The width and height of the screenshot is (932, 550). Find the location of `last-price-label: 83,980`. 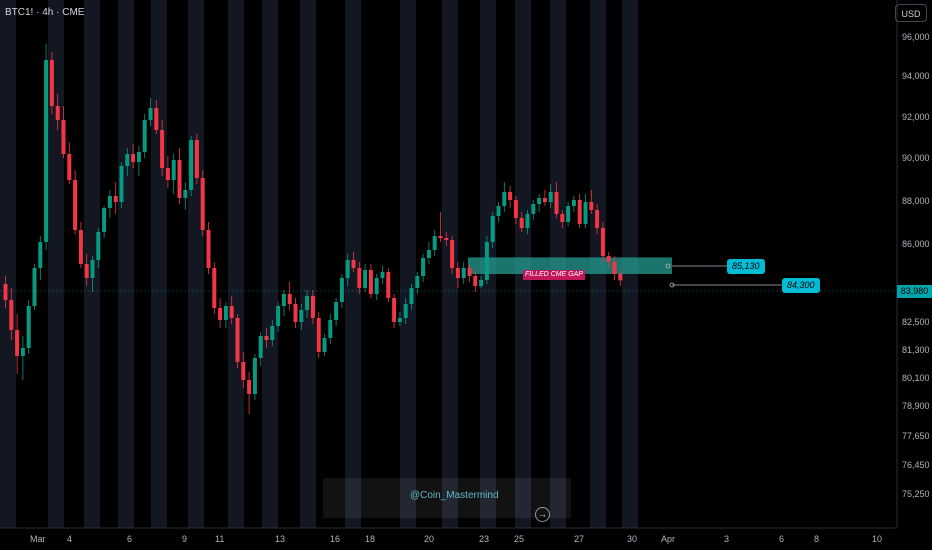

last-price-label: 83,980 is located at coordinates (914, 291).